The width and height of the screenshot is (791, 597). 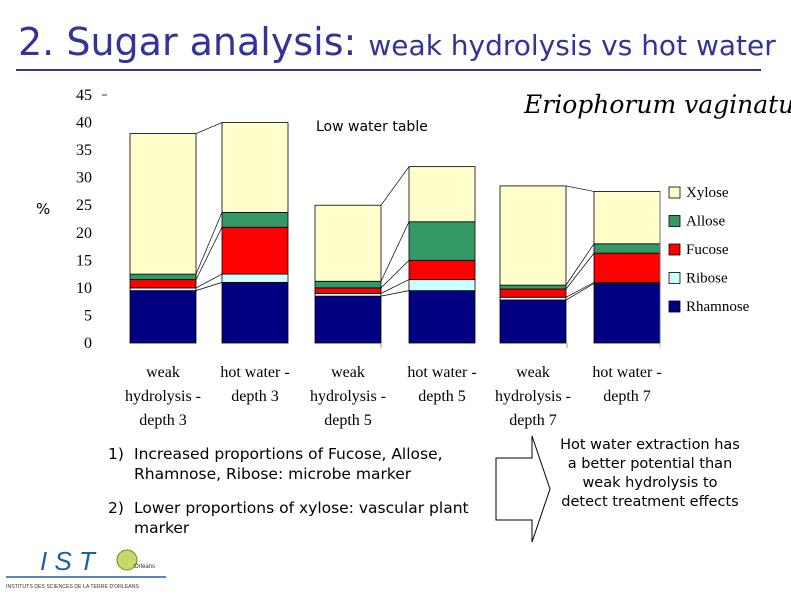 I want to click on legend-label-xylose: Xylose, so click(x=707, y=193).